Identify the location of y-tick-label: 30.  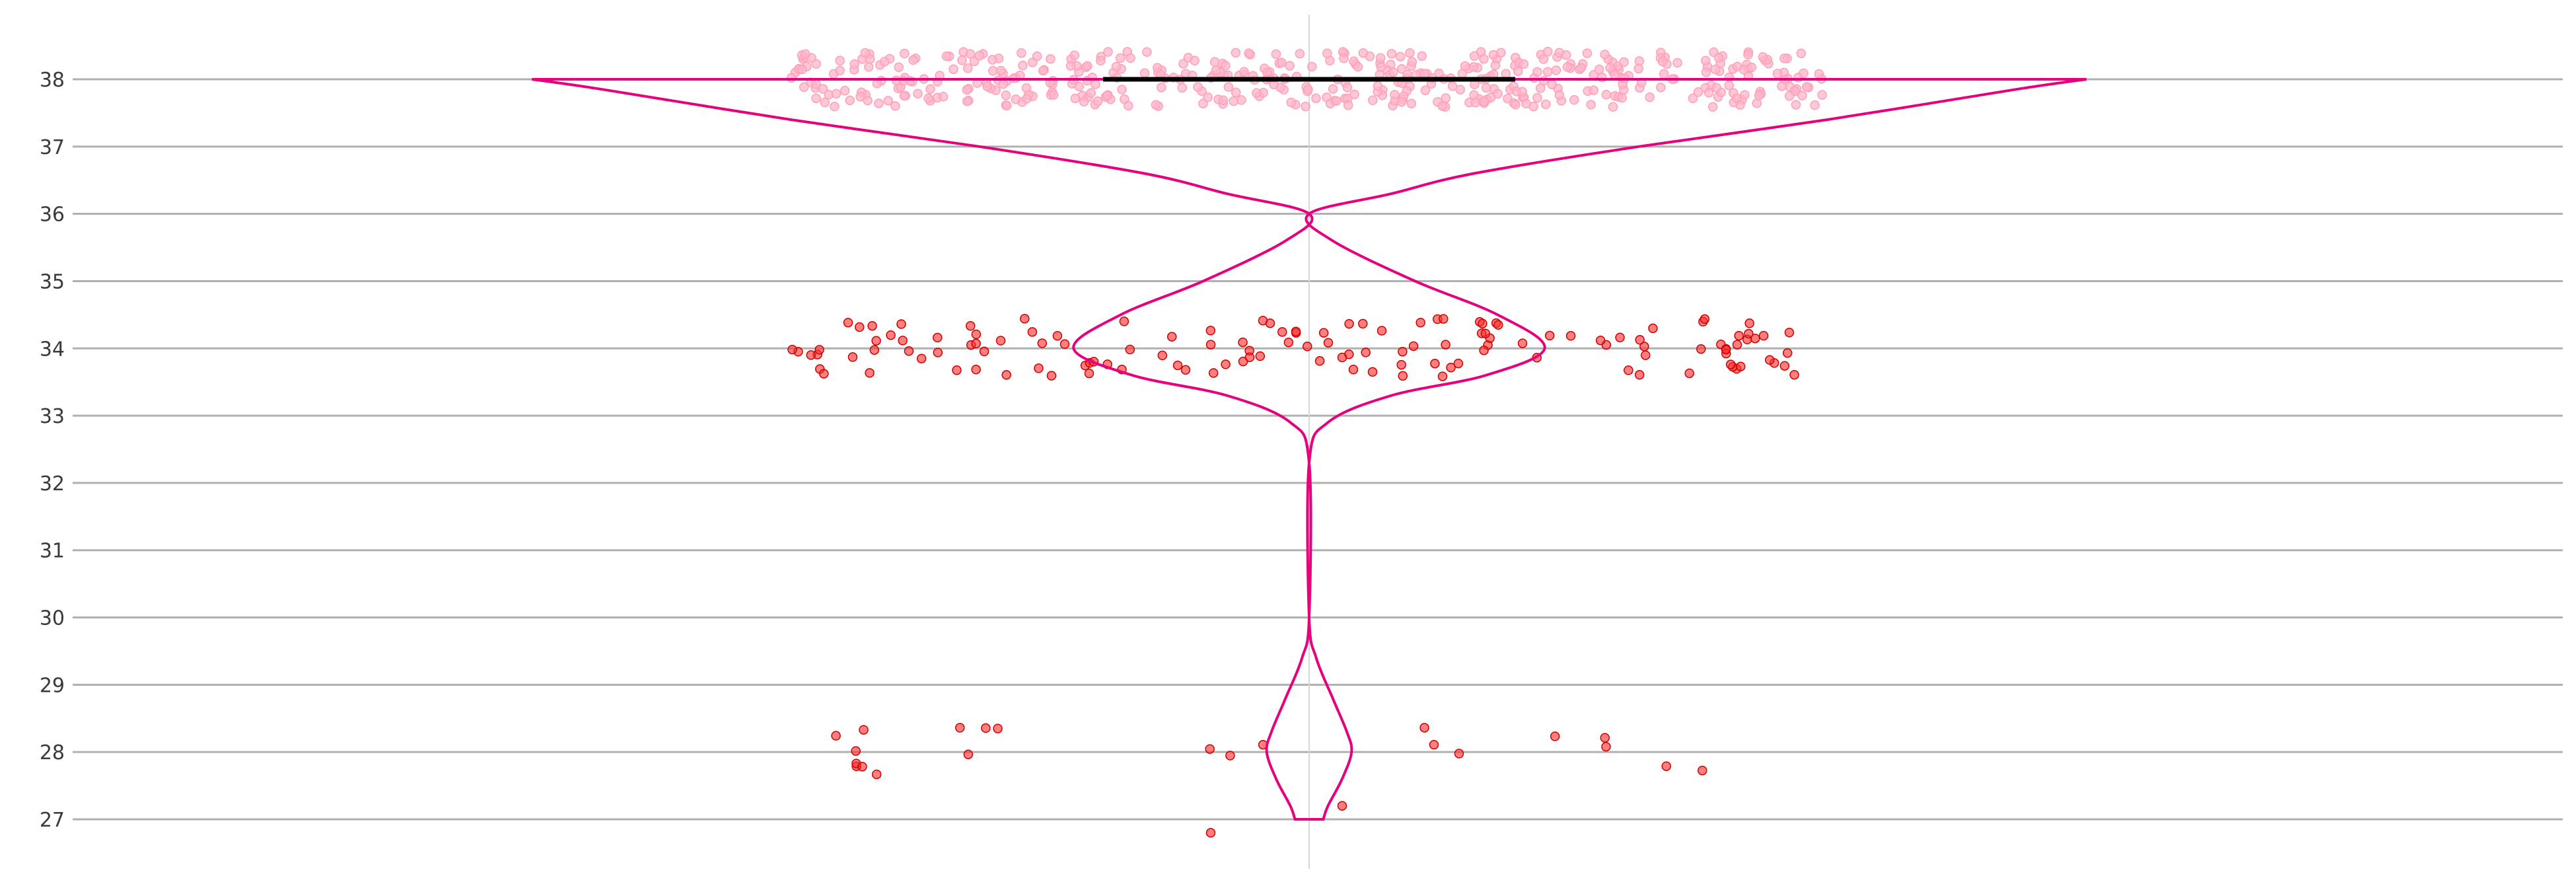
(52, 618).